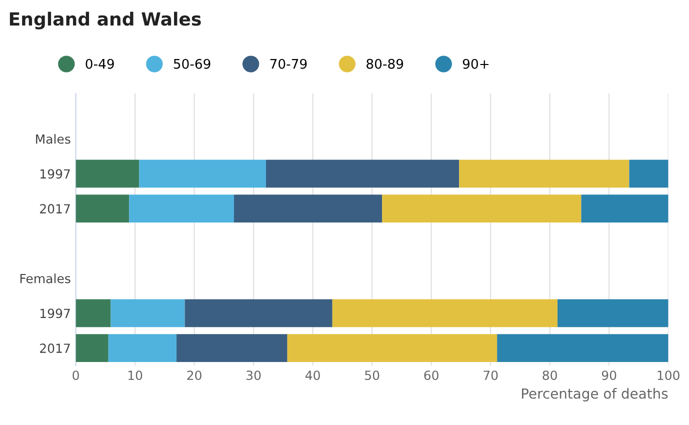 The width and height of the screenshot is (689, 425). What do you see at coordinates (385, 63) in the screenshot?
I see `legend-label: 80-89` at bounding box center [385, 63].